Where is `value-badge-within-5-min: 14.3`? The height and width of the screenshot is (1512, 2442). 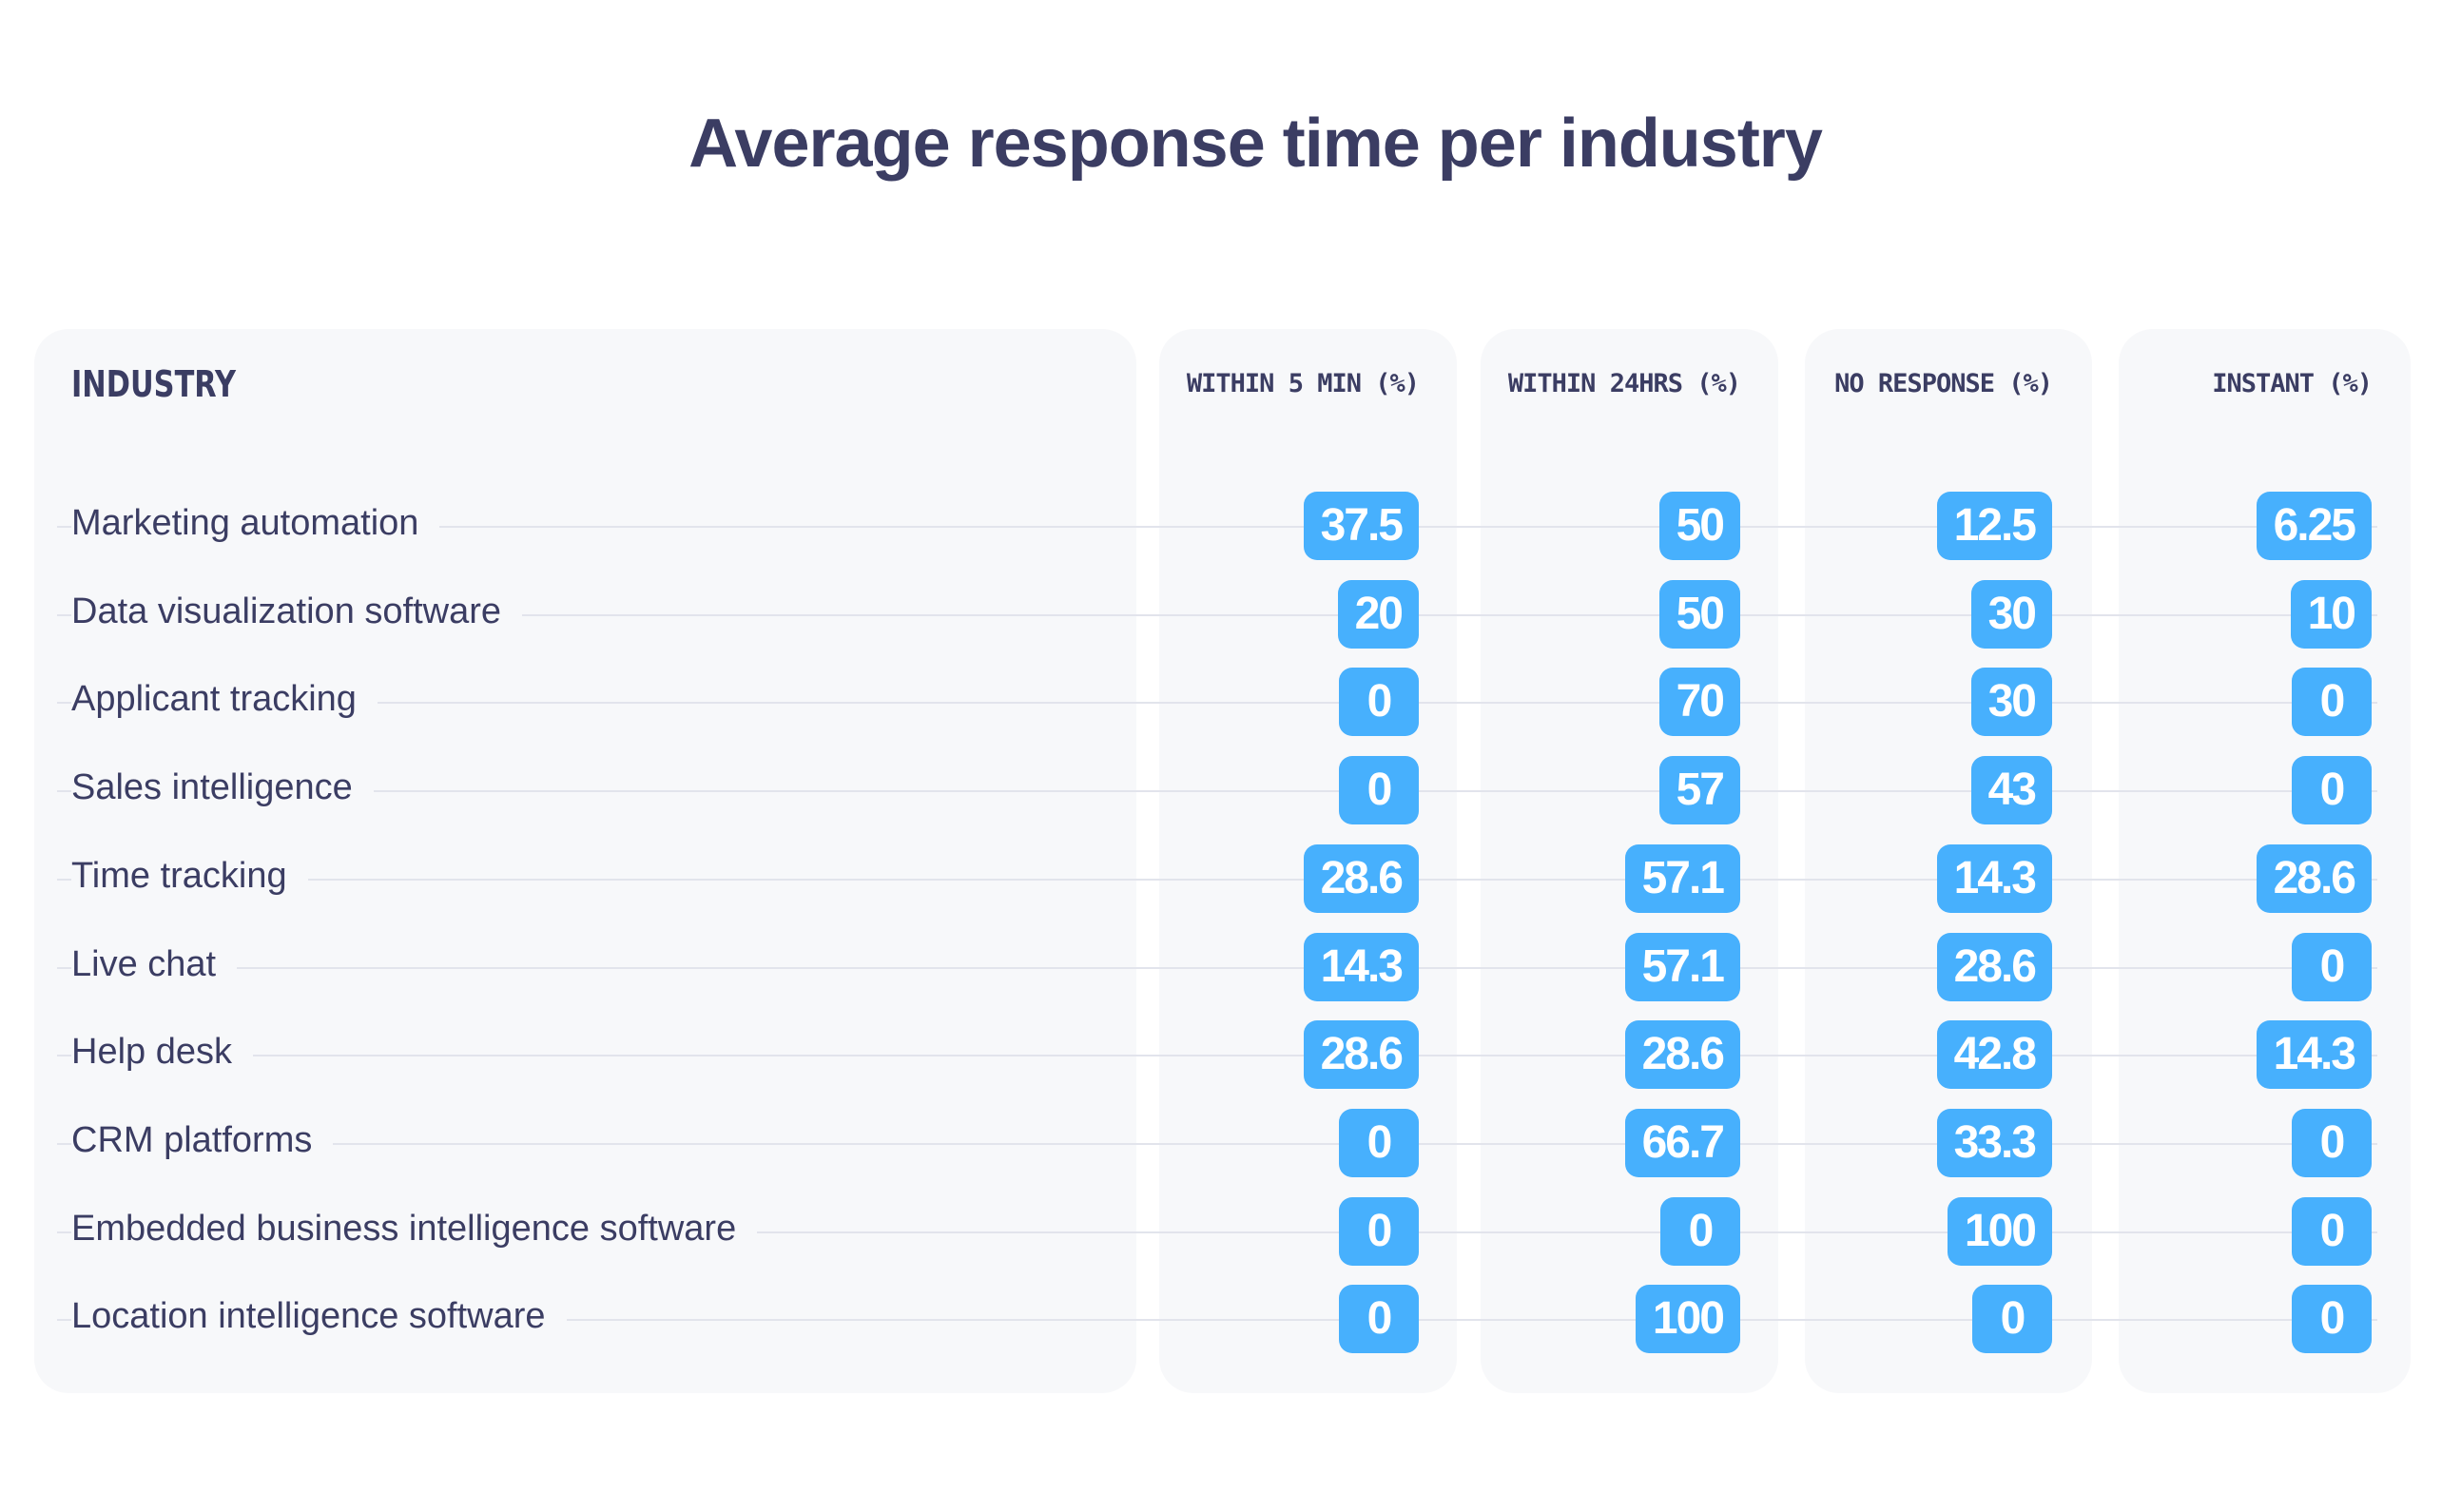
value-badge-within-5-min: 14.3 is located at coordinates (1361, 966).